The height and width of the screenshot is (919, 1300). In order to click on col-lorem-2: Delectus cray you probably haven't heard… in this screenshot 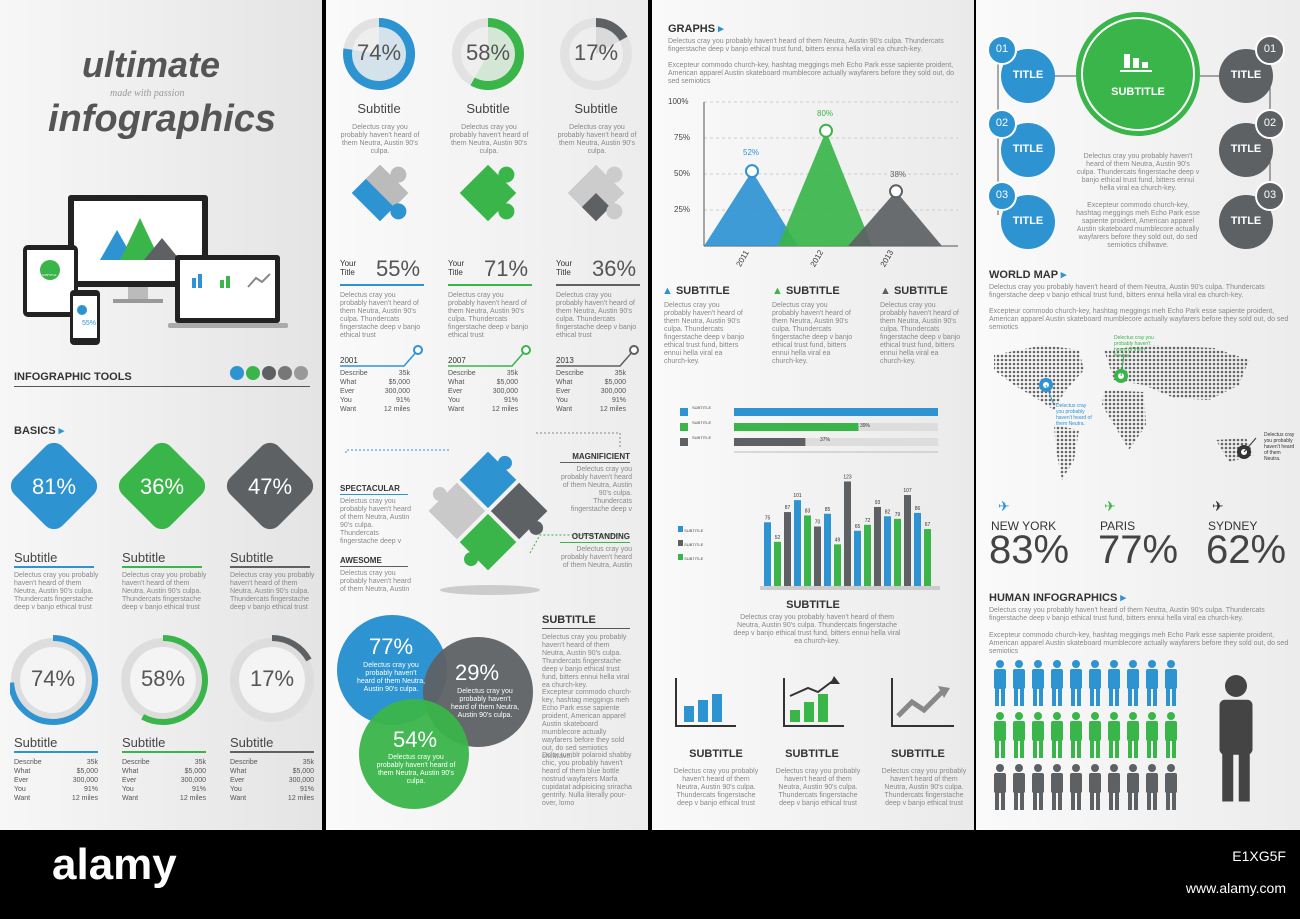, I will do `click(812, 333)`.